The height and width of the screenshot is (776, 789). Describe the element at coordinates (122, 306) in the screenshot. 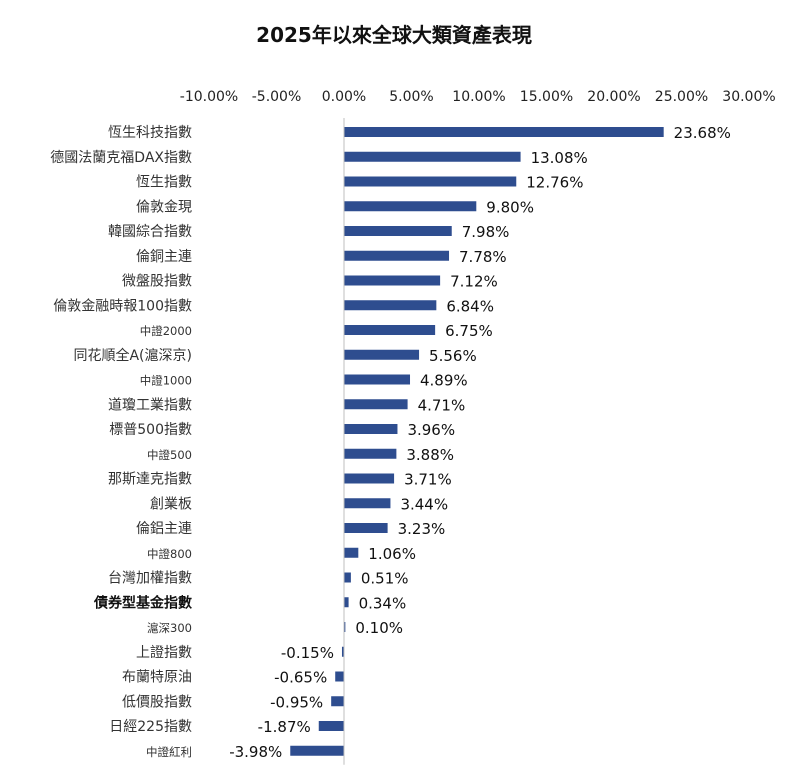

I see `category-label: 倫敦金融時報100指數` at that location.